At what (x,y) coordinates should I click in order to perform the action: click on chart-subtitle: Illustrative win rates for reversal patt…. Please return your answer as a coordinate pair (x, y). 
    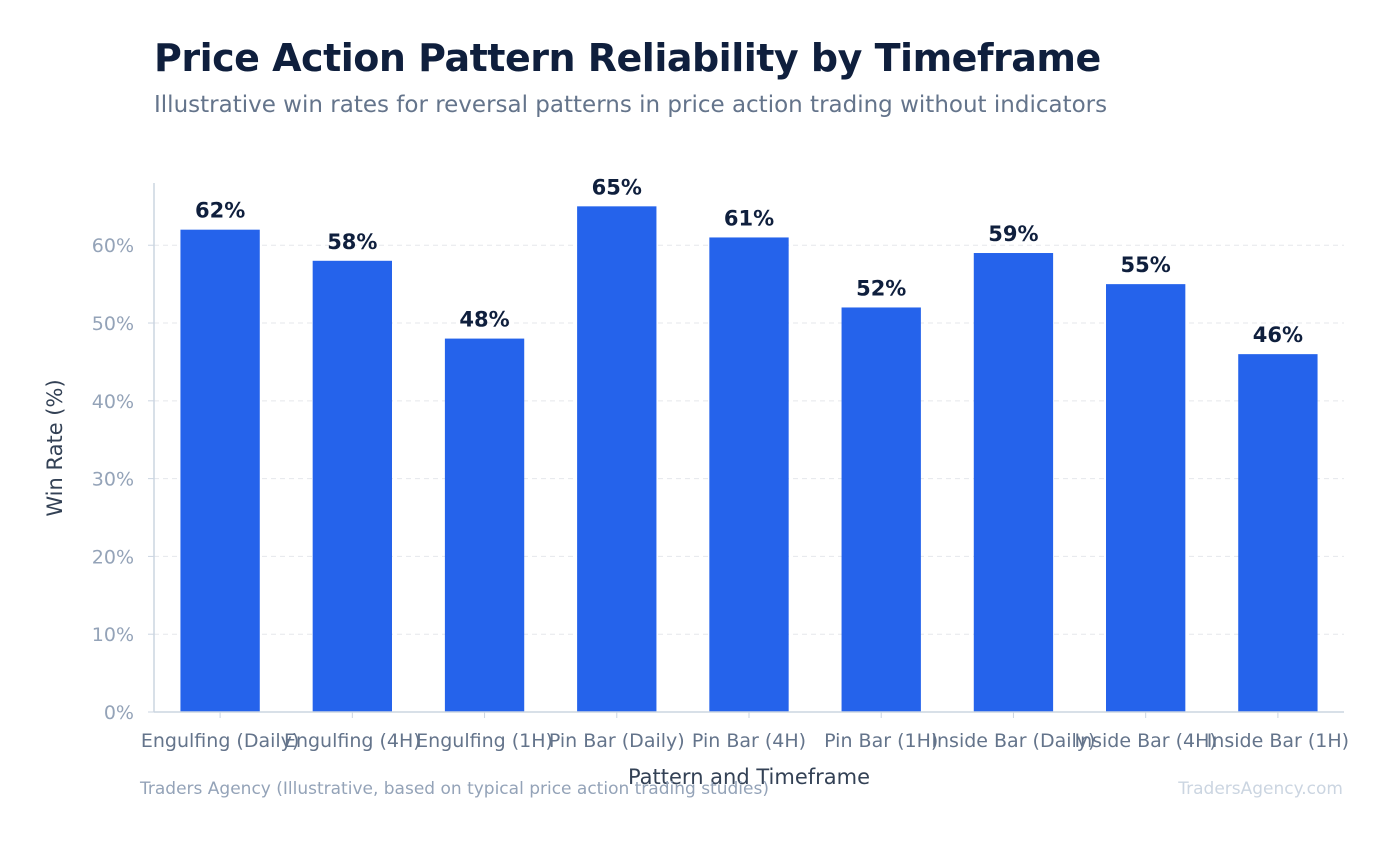
    Looking at the image, I should click on (631, 105).